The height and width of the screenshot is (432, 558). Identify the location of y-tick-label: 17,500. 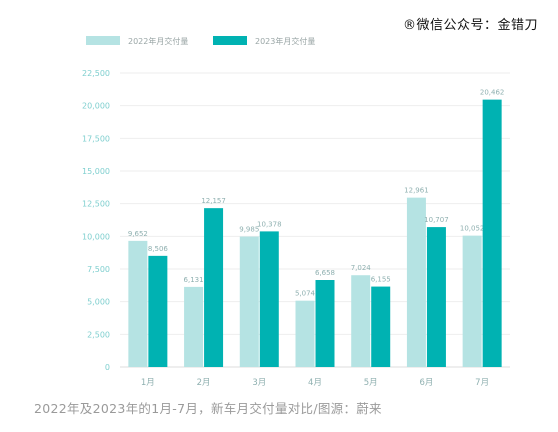
(96, 138).